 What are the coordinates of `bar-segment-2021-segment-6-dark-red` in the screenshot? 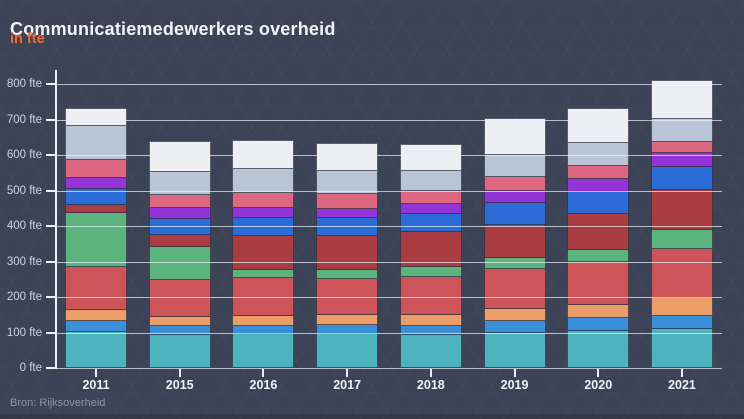 It's located at (681, 209).